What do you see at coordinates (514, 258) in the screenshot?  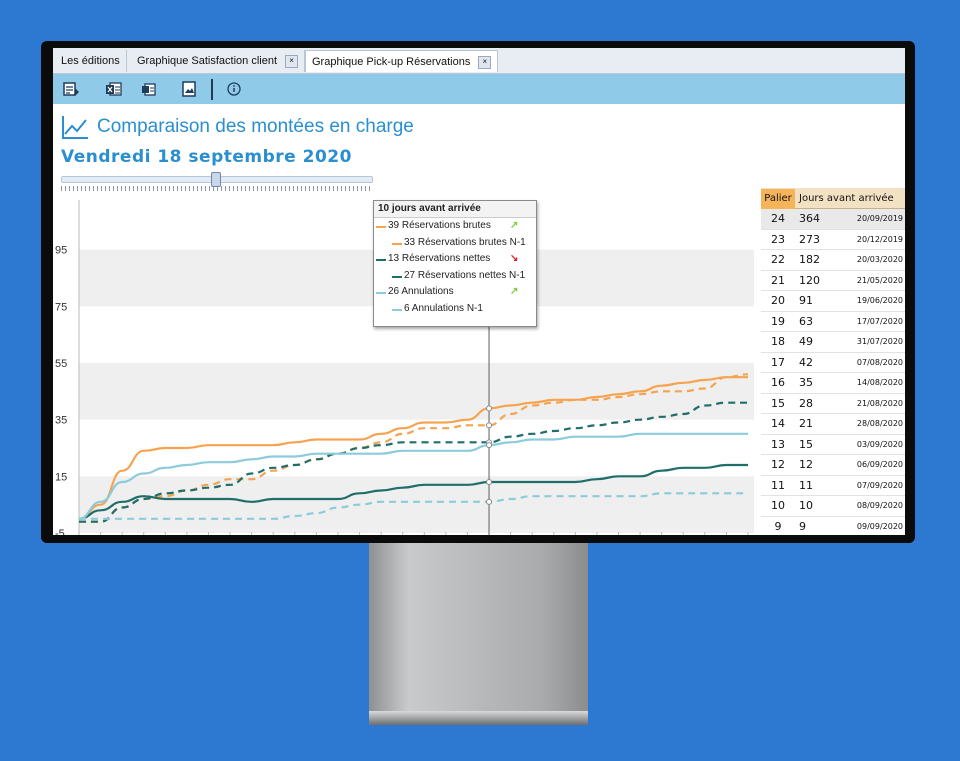 I see `trend-down-icon: ↘` at bounding box center [514, 258].